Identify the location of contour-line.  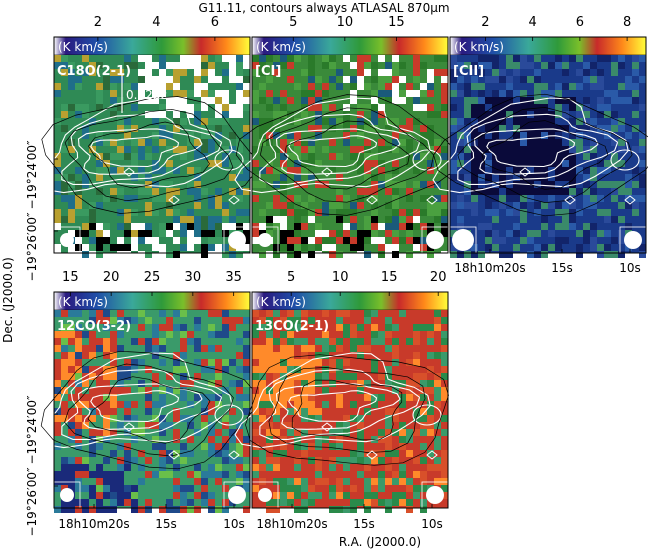
(531, 151).